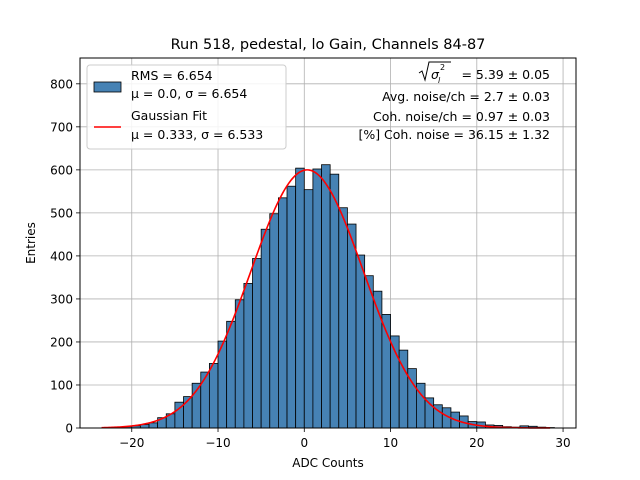 The height and width of the screenshot is (480, 640). What do you see at coordinates (189, 93) in the screenshot?
I see `legend-rms-params: μ = 0.0, σ = 6.654` at bounding box center [189, 93].